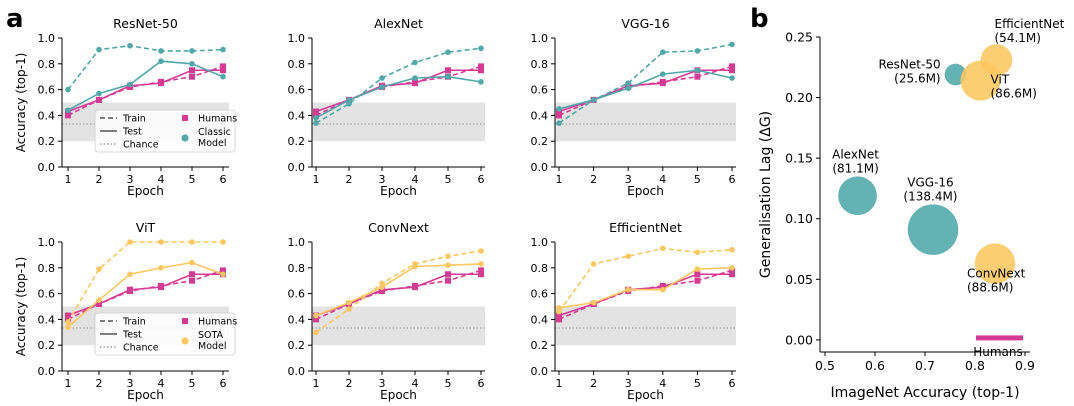 The height and width of the screenshot is (406, 1074). Describe the element at coordinates (975, 365) in the screenshot. I see `x-tick-label: 0.8` at that location.